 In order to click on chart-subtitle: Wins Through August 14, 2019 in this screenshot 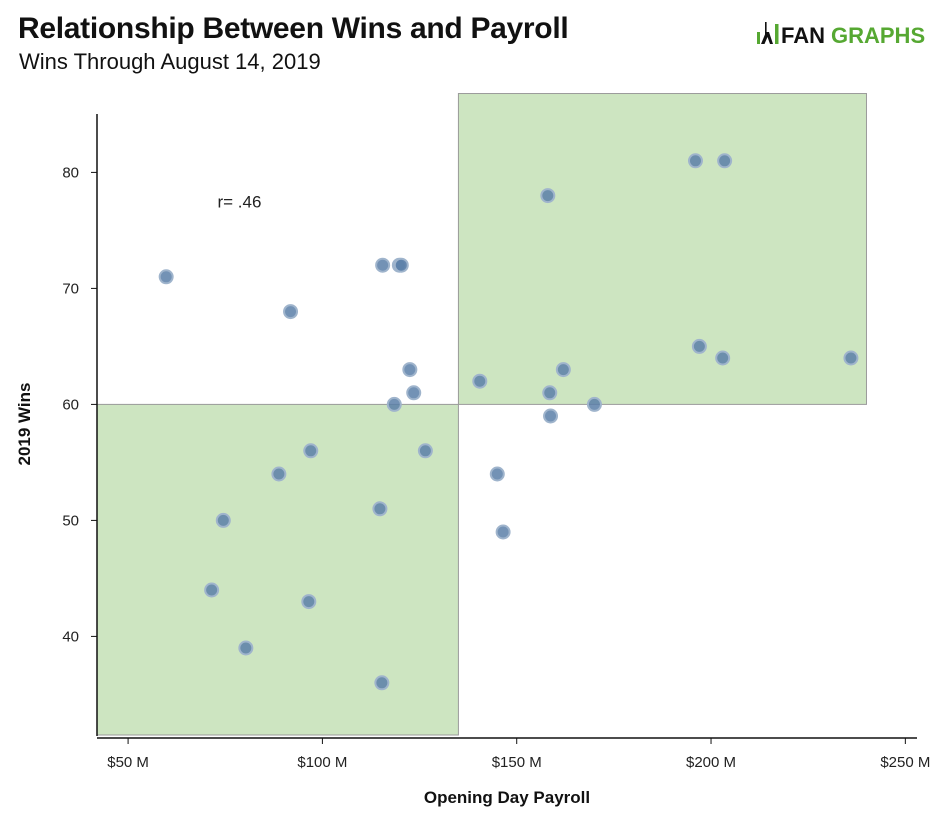, I will do `click(170, 61)`.